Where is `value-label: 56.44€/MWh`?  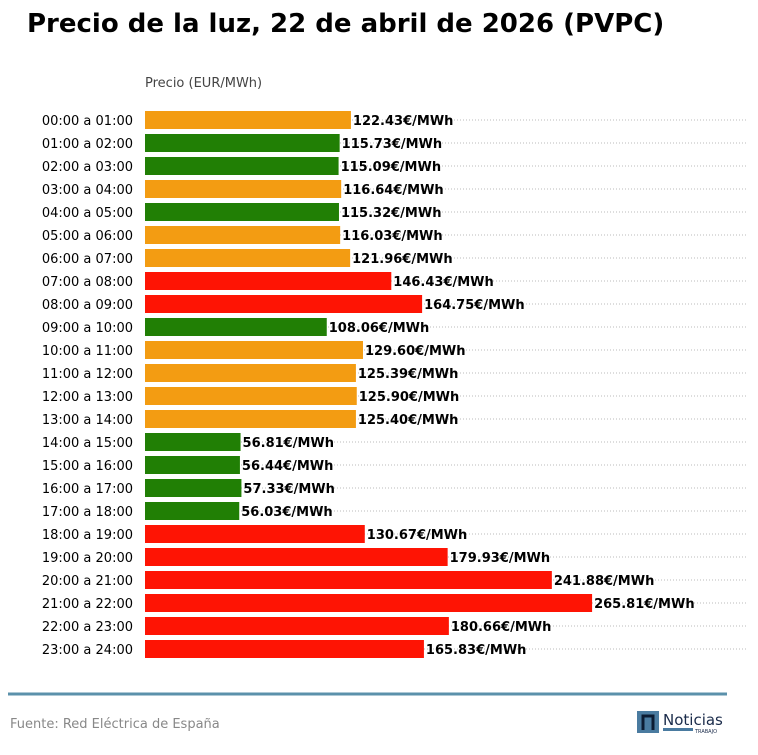
value-label: 56.44€/MWh is located at coordinates (287, 466).